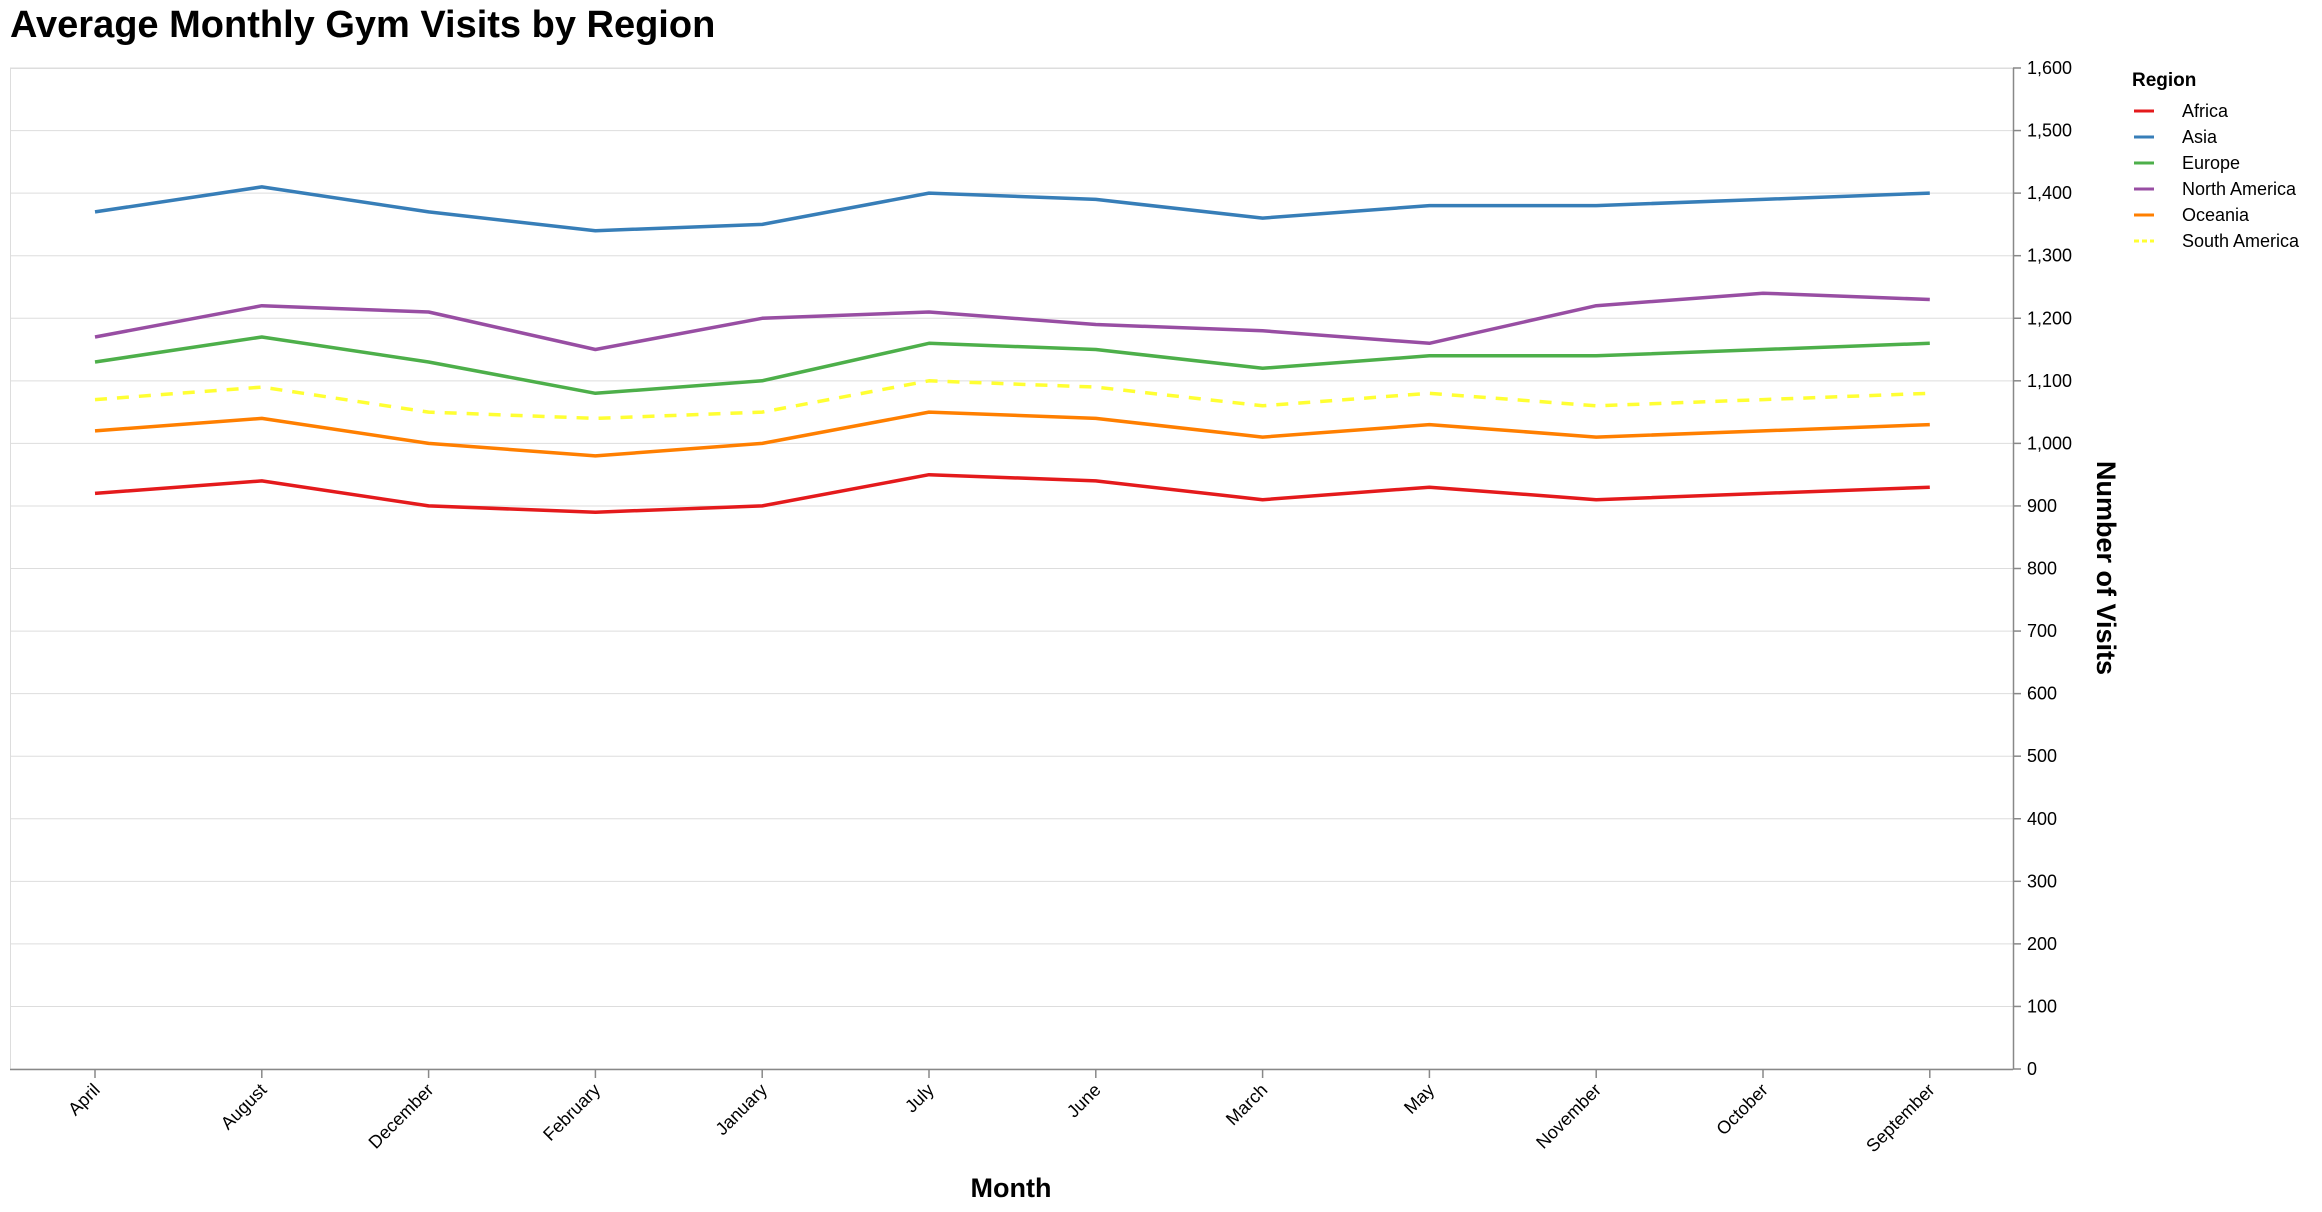 The width and height of the screenshot is (2322, 1212). What do you see at coordinates (1247, 1105) in the screenshot?
I see `x-tick-label: March` at bounding box center [1247, 1105].